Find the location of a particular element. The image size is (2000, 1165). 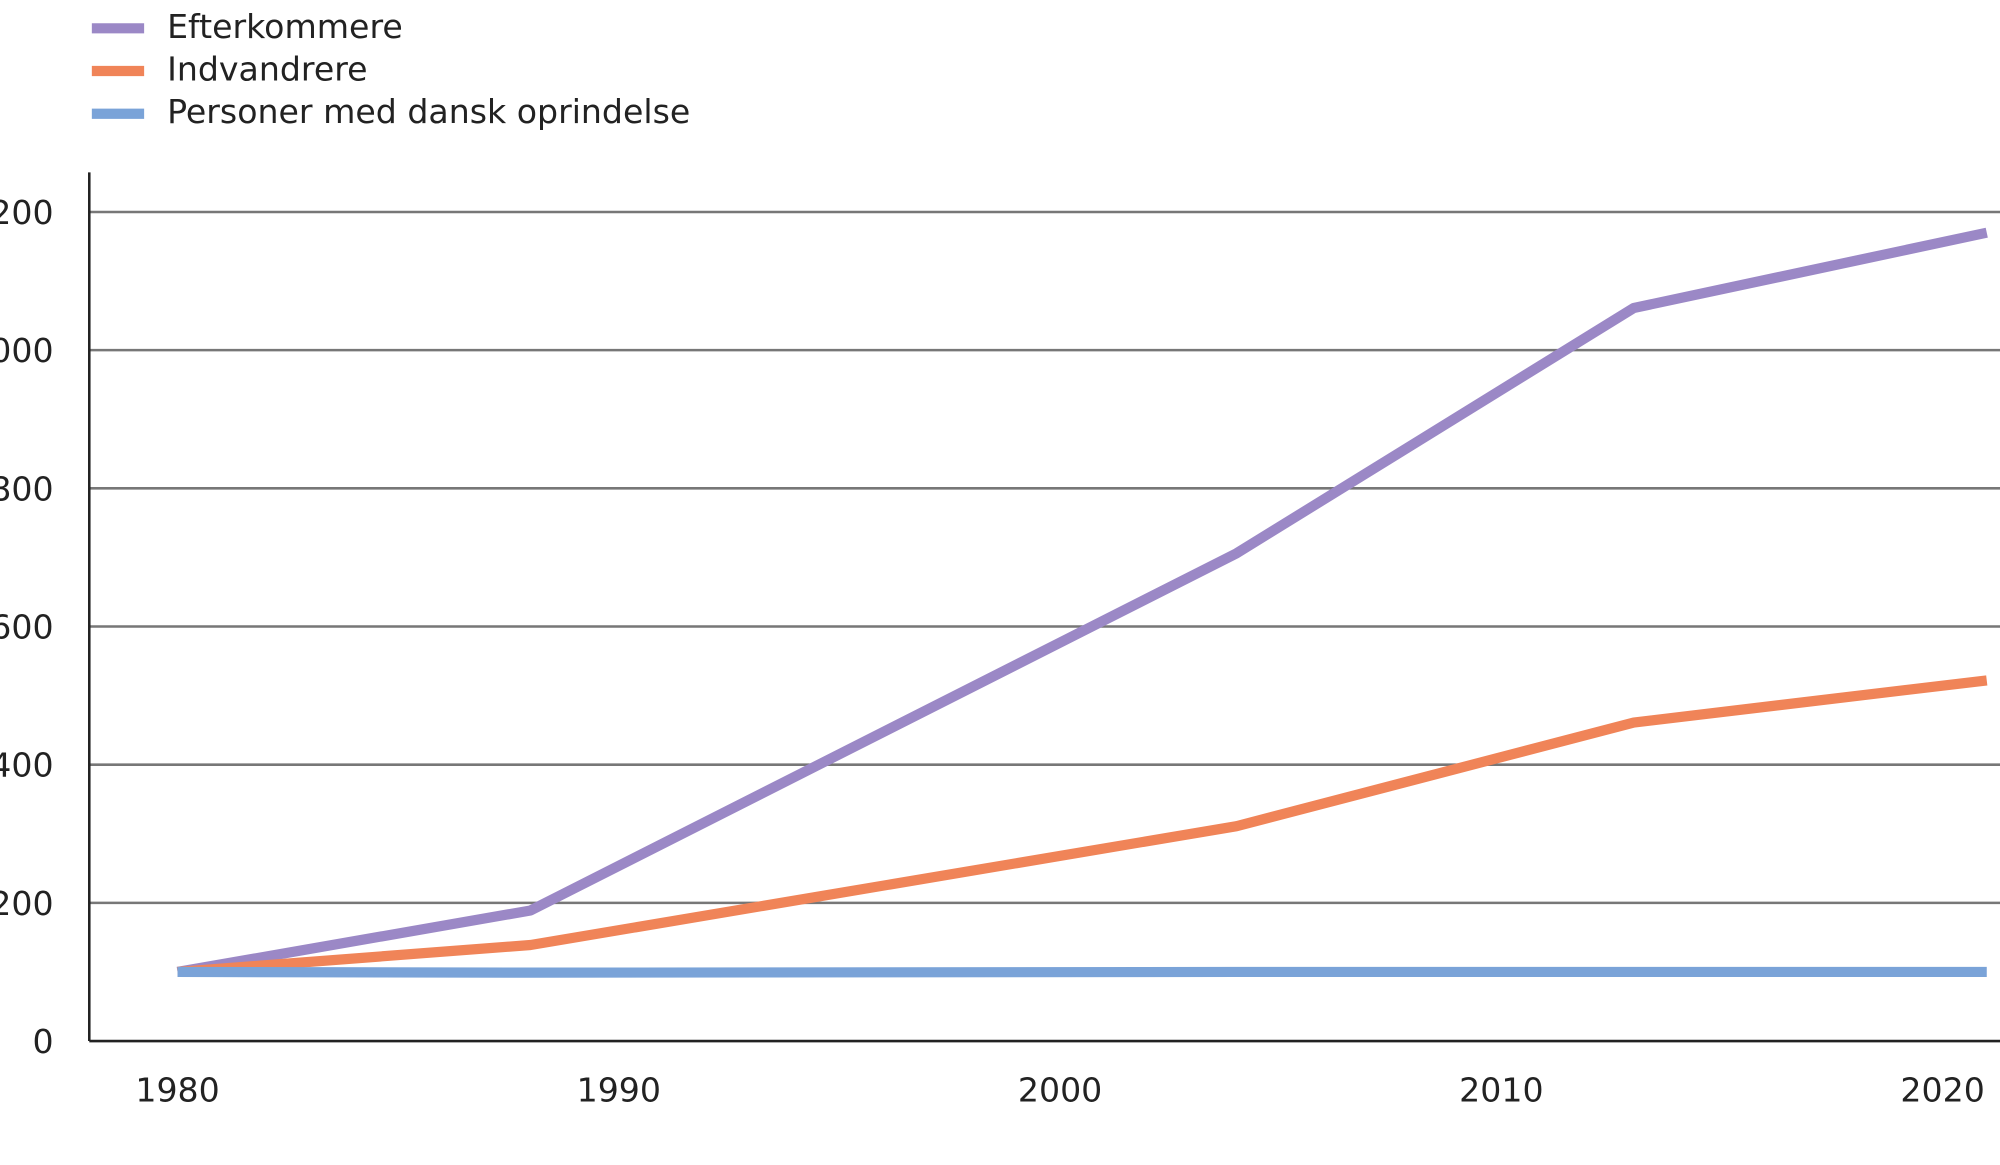

x-tick-label: 2010 is located at coordinates (1501, 1090).